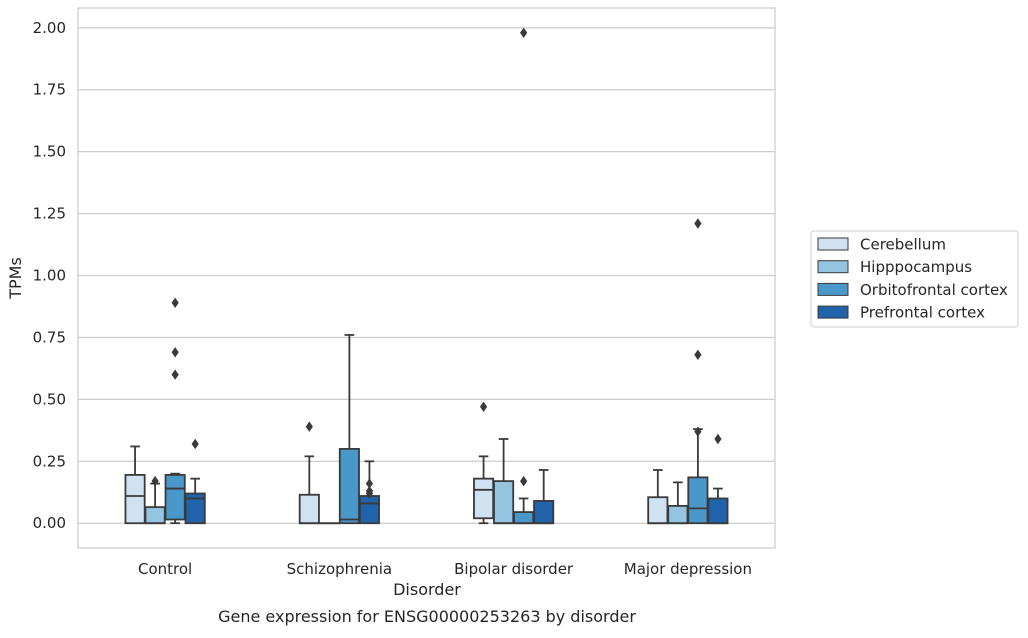 This screenshot has width=1028, height=638. Describe the element at coordinates (339, 569) in the screenshot. I see `x-tick-label: Schizophrenia` at that location.